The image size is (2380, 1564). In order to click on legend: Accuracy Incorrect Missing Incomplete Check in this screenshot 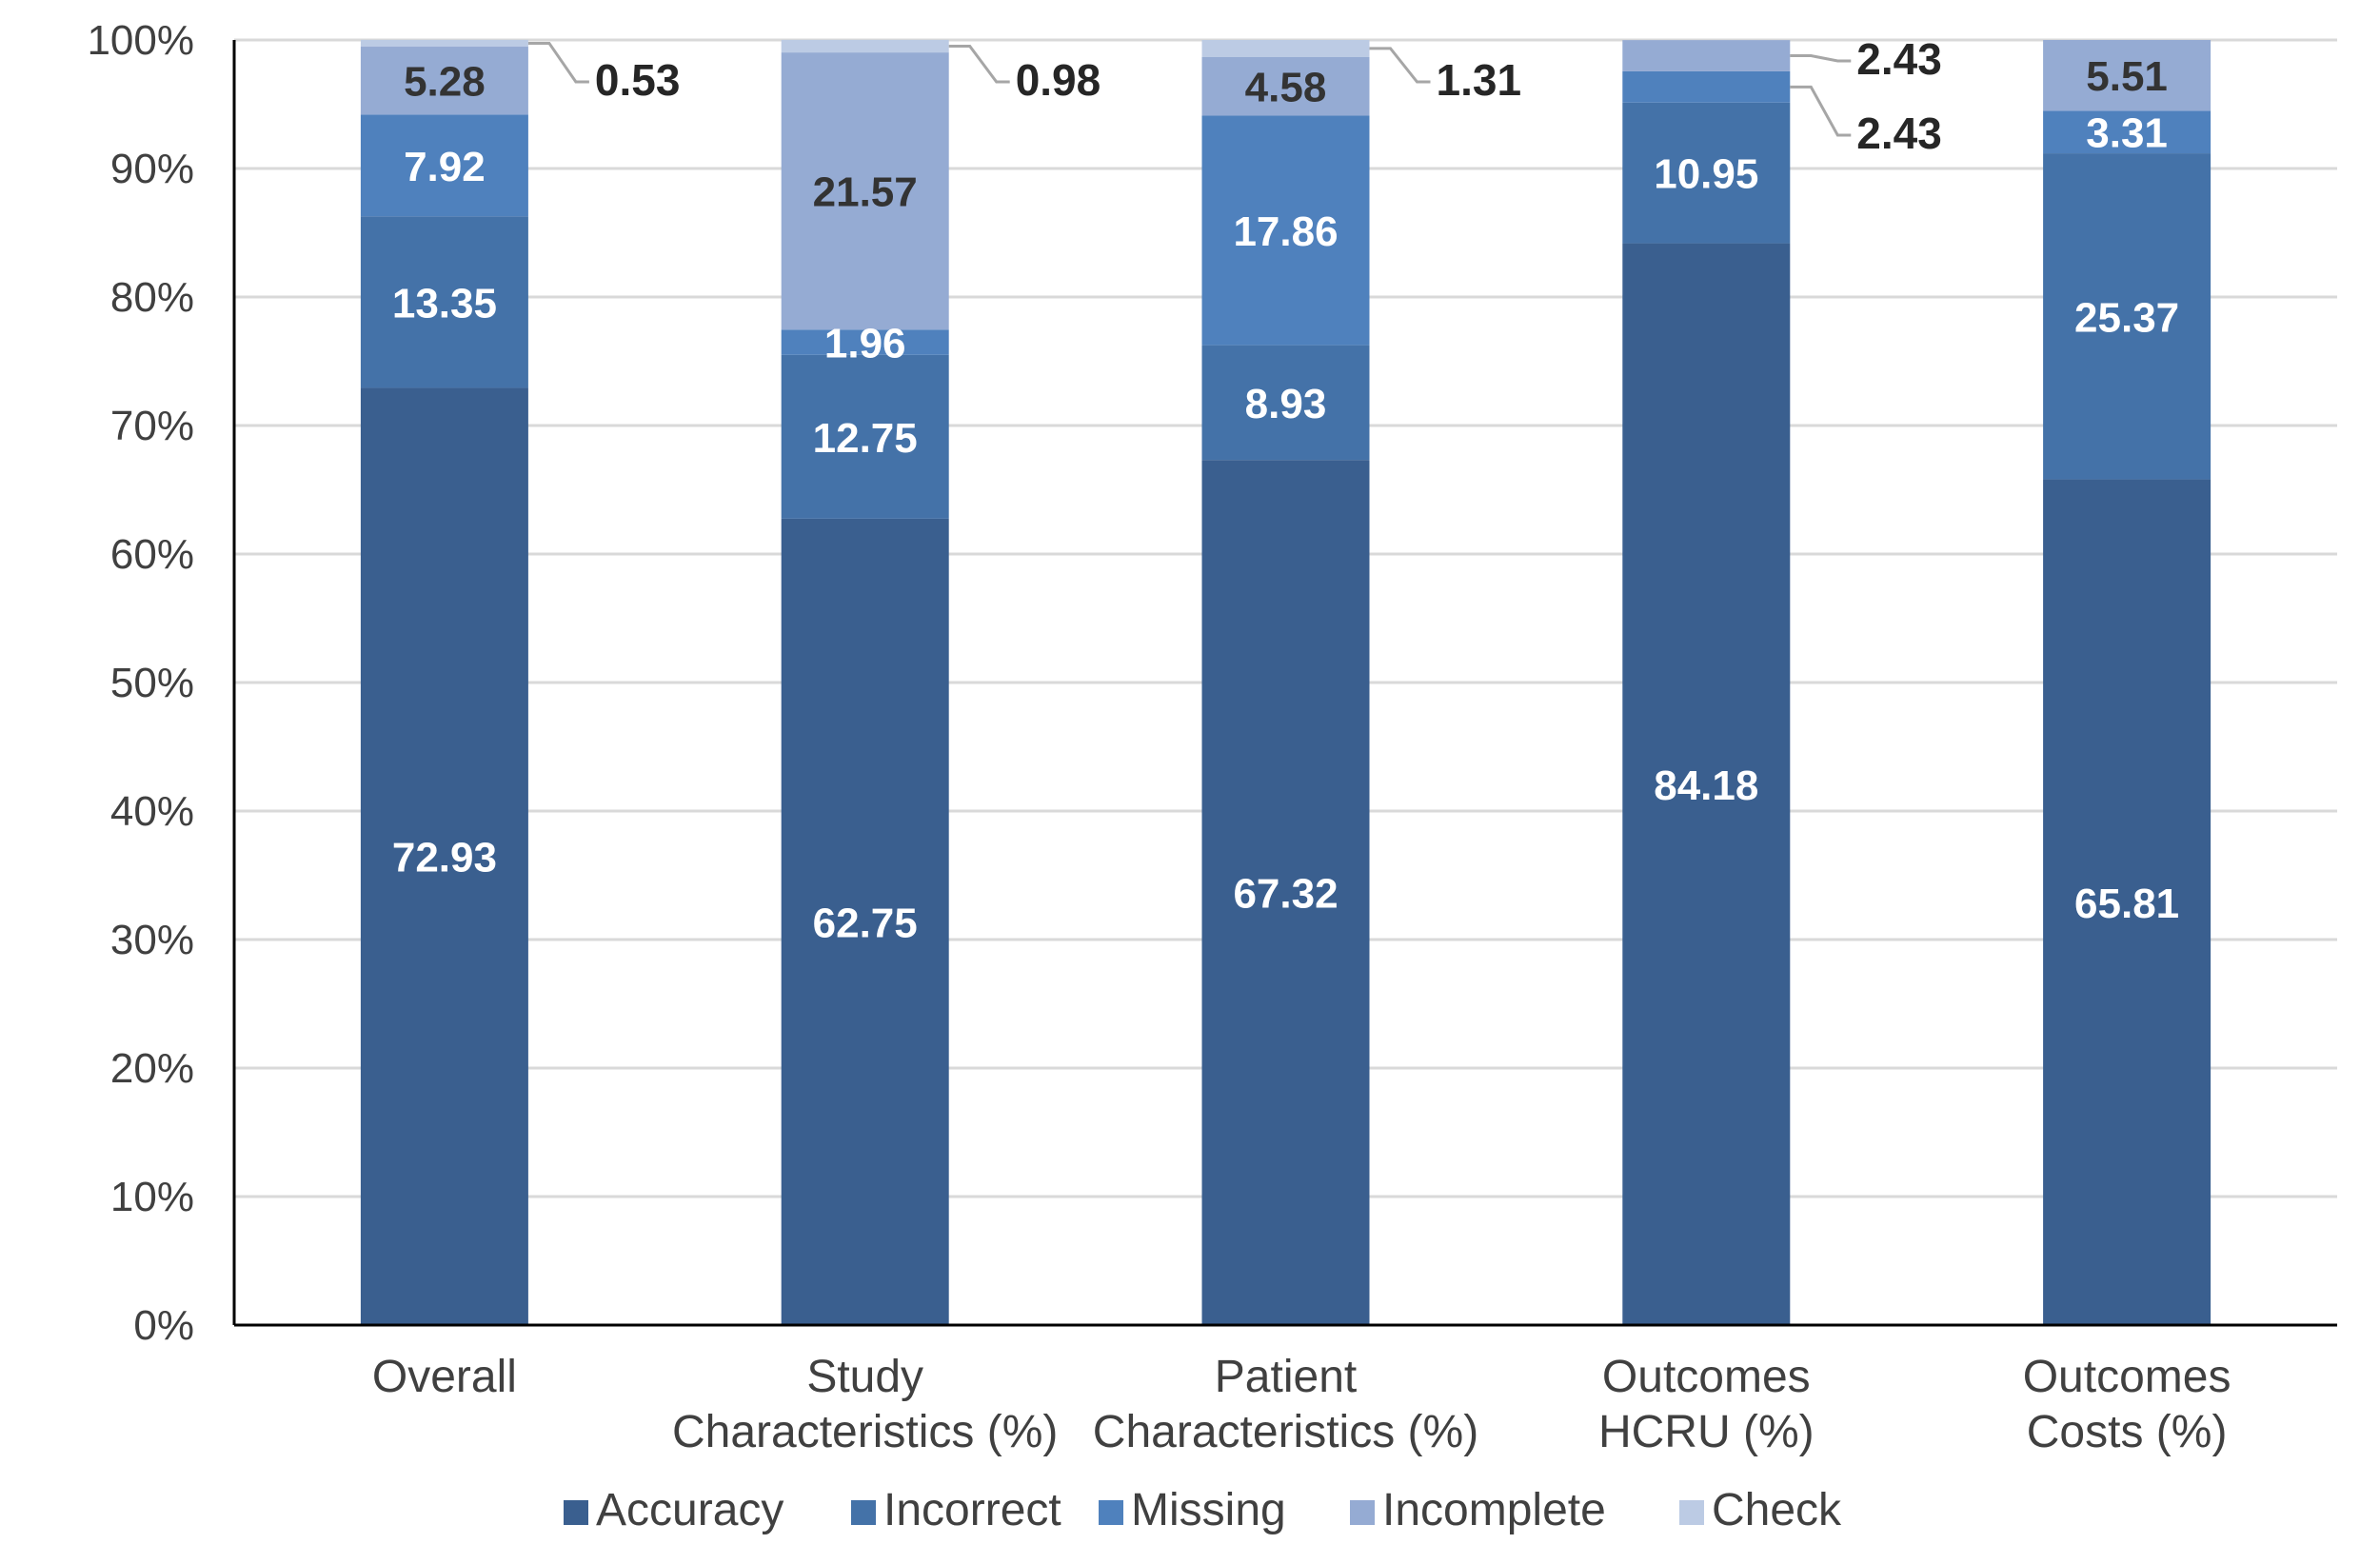, I will do `click(1203, 1510)`.